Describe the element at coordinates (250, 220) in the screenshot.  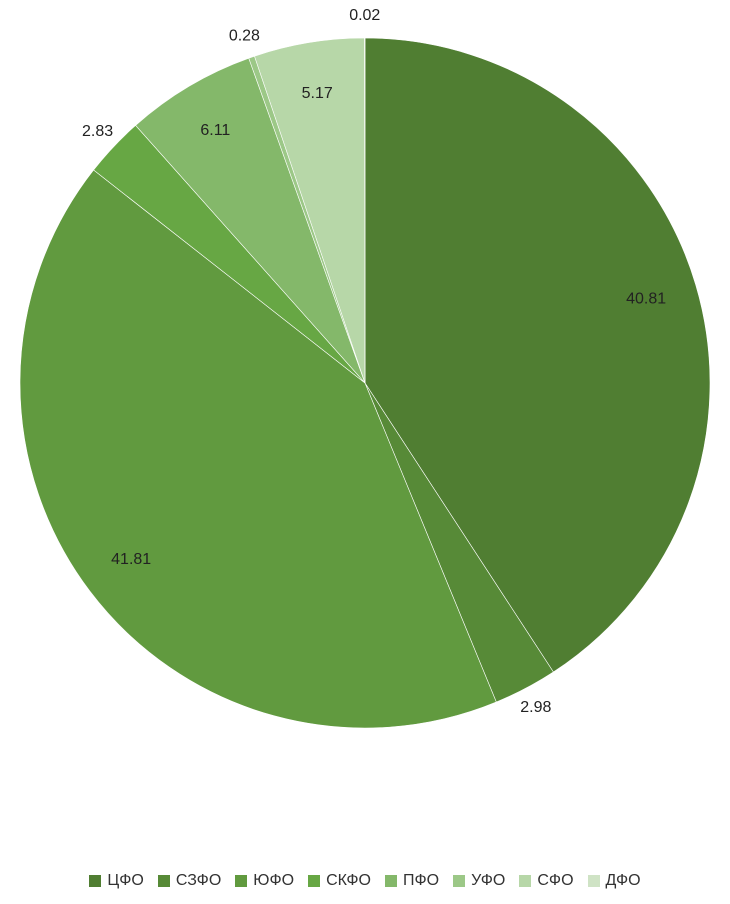
I see `pie-slice` at that location.